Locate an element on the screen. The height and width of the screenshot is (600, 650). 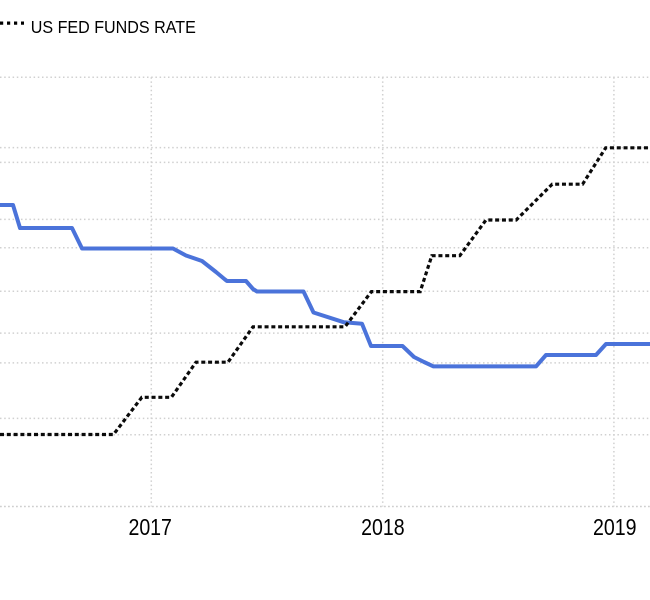
svg-text: US FED FUNDS RATE is located at coordinates (113, 27).